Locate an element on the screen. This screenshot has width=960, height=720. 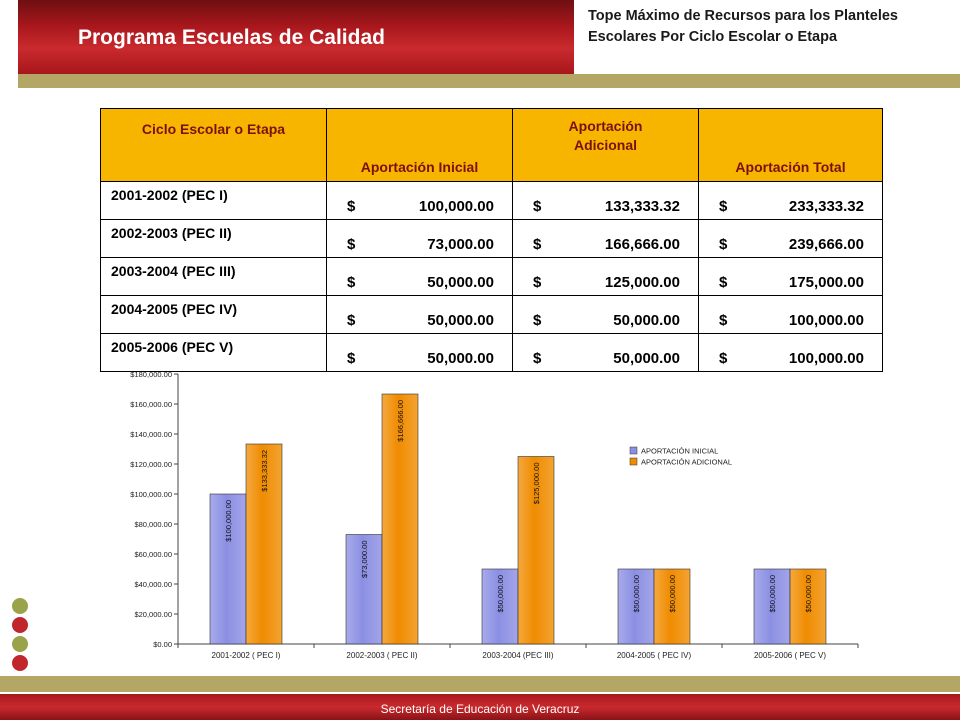
cell-total: $175,000.00 is located at coordinates (790, 276).